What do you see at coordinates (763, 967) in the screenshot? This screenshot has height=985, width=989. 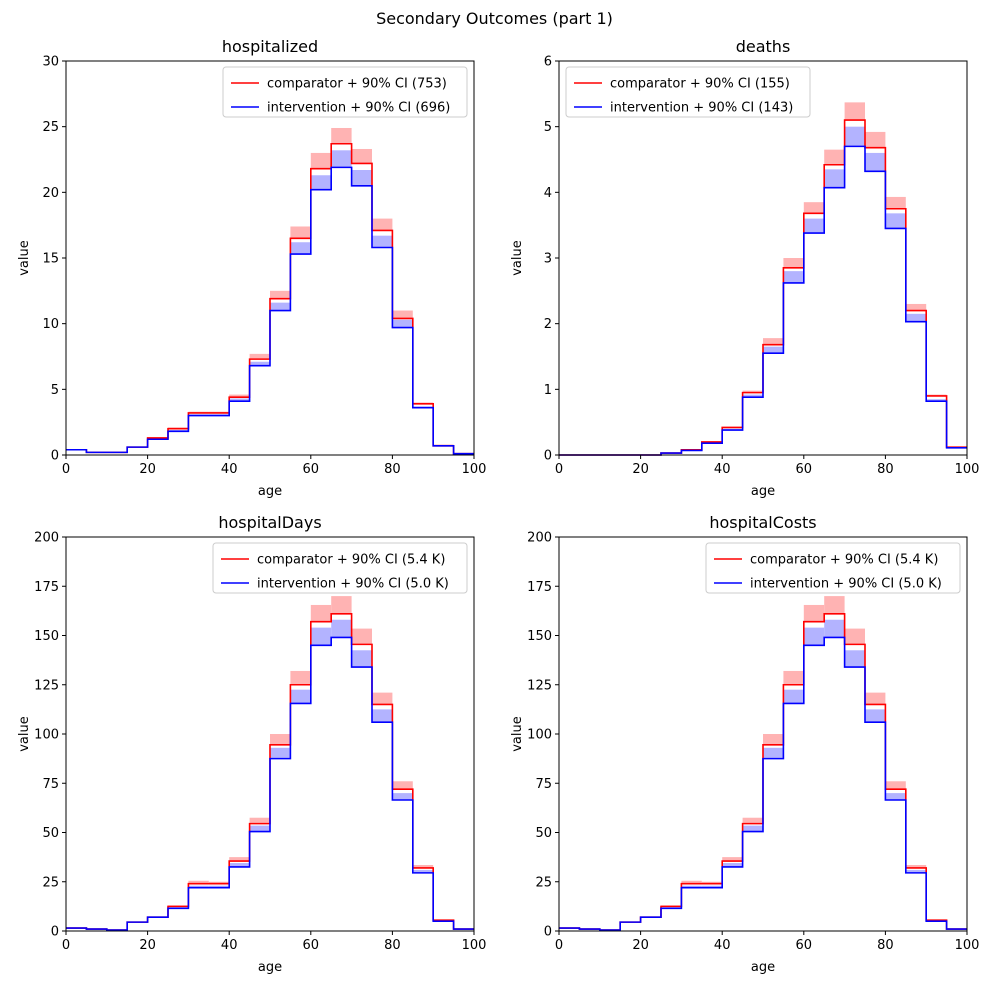 I see `x-axis-label: age` at bounding box center [763, 967].